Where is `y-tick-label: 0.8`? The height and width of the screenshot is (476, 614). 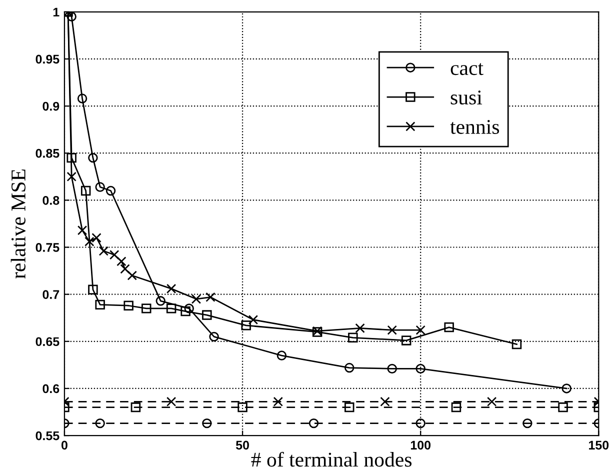 y-tick-label: 0.8 is located at coordinates (51, 200).